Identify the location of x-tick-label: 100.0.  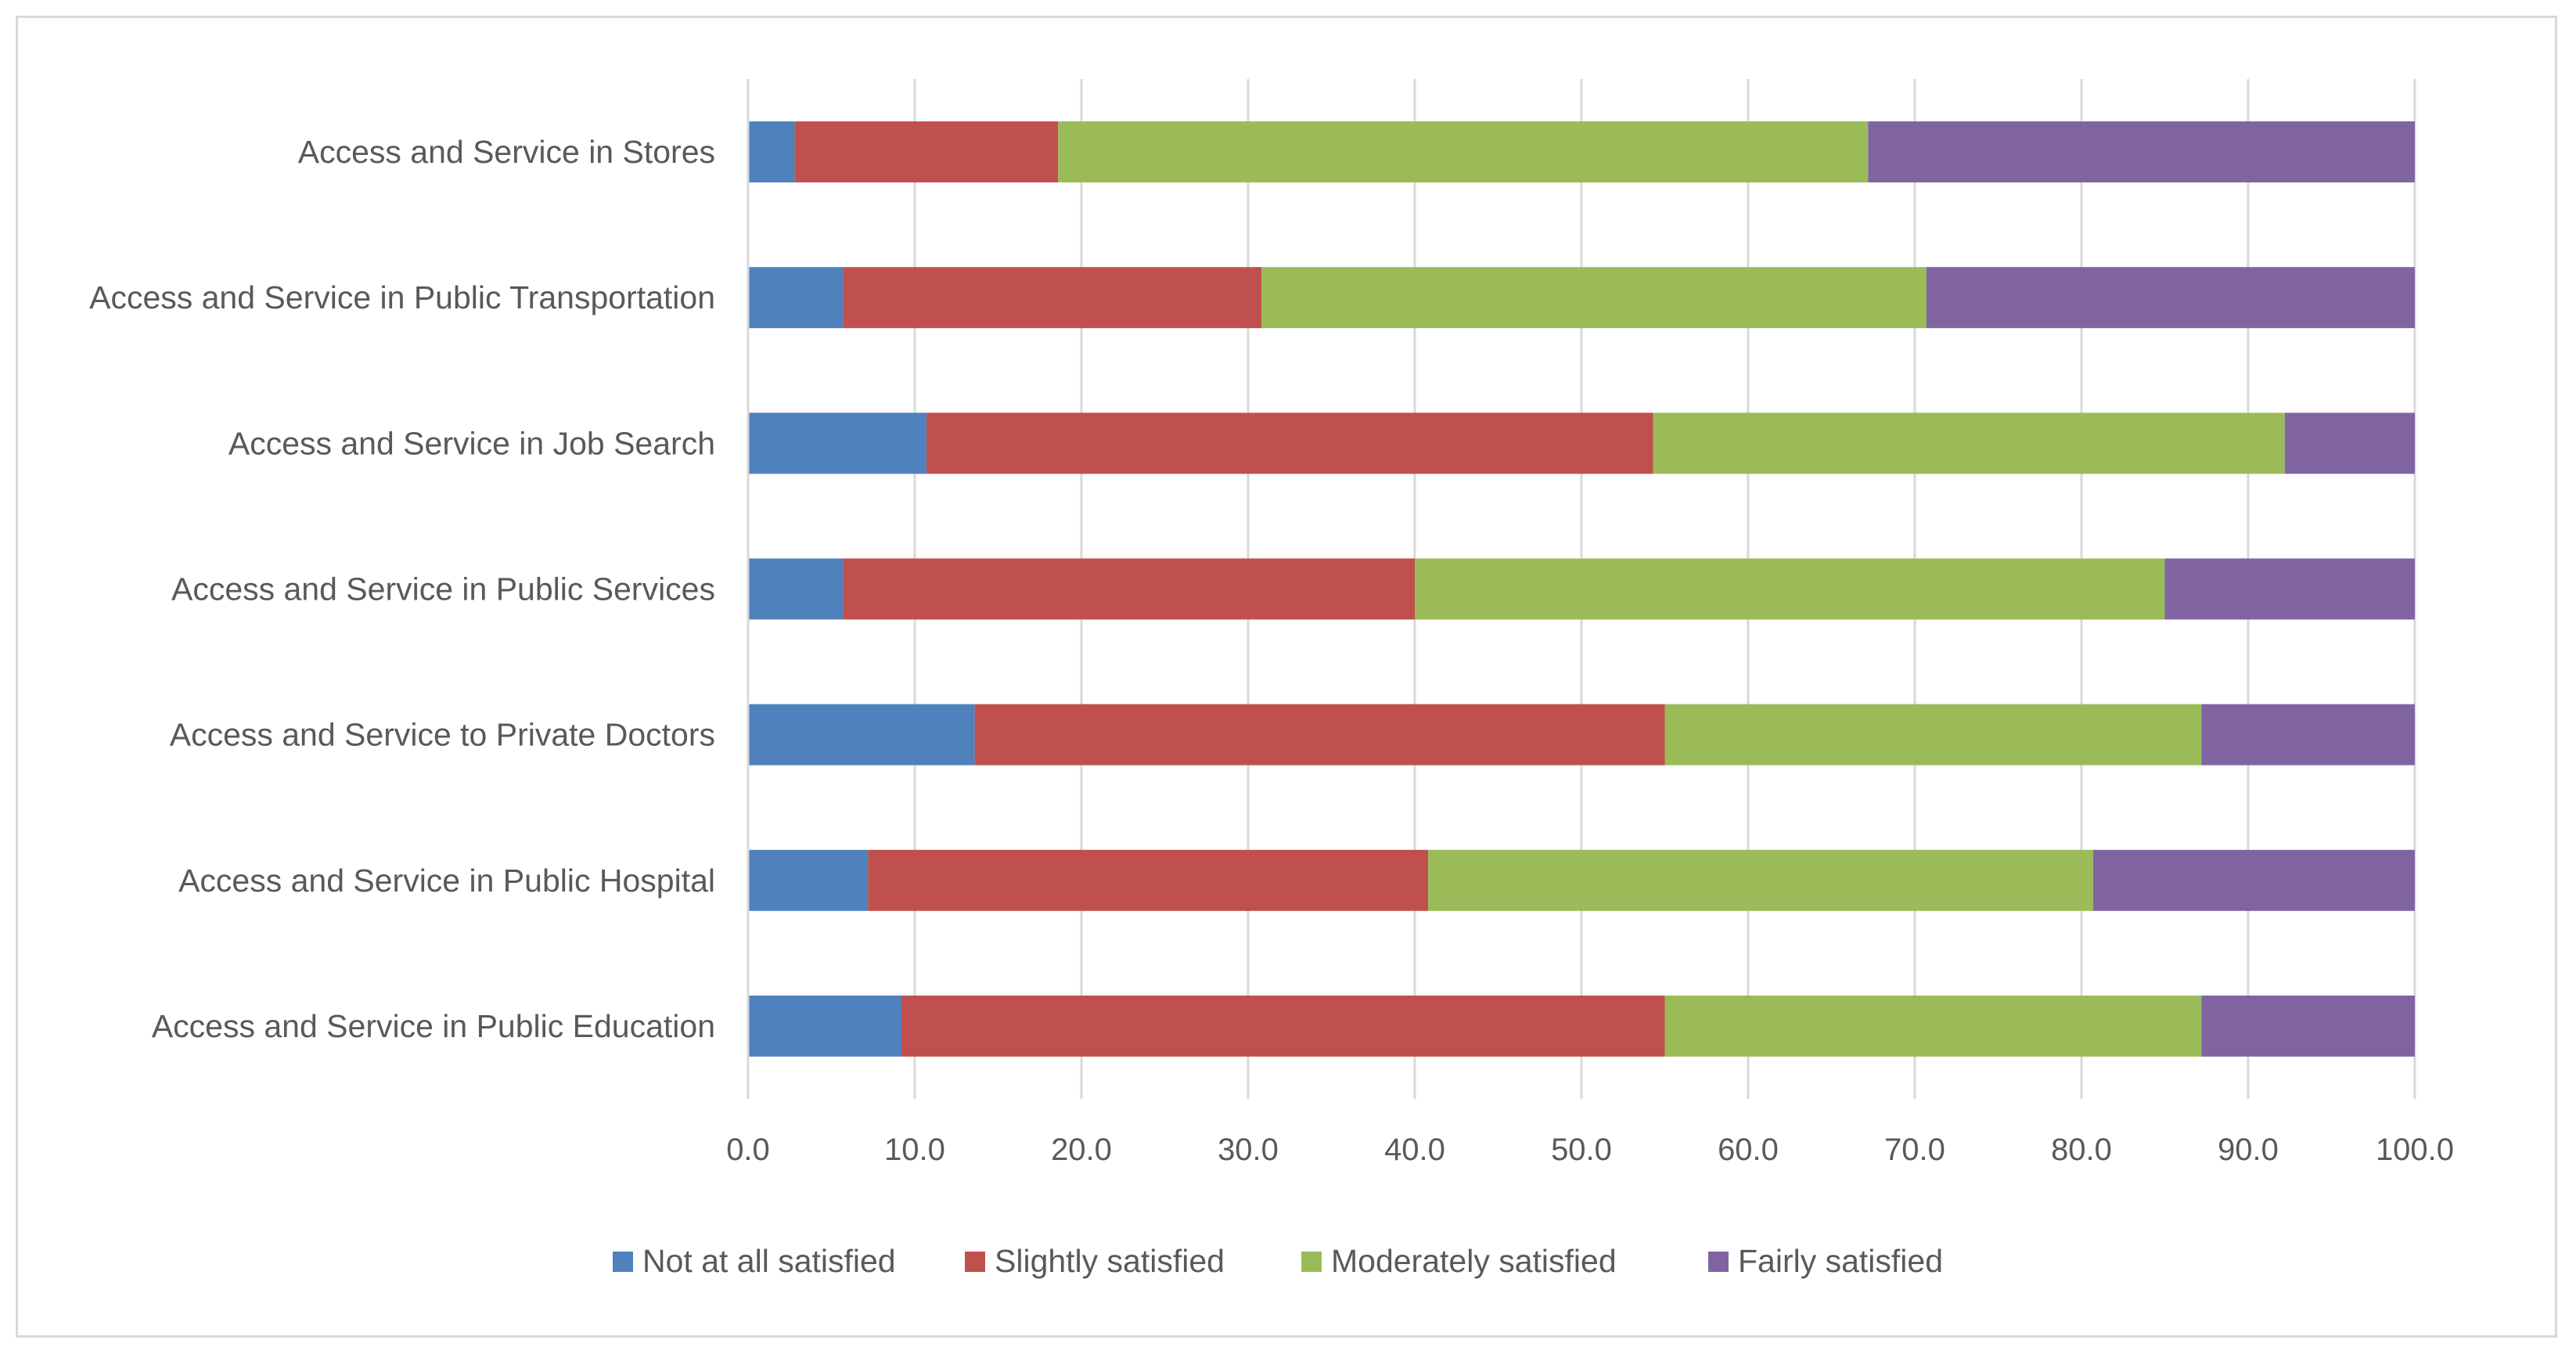
(2415, 1150).